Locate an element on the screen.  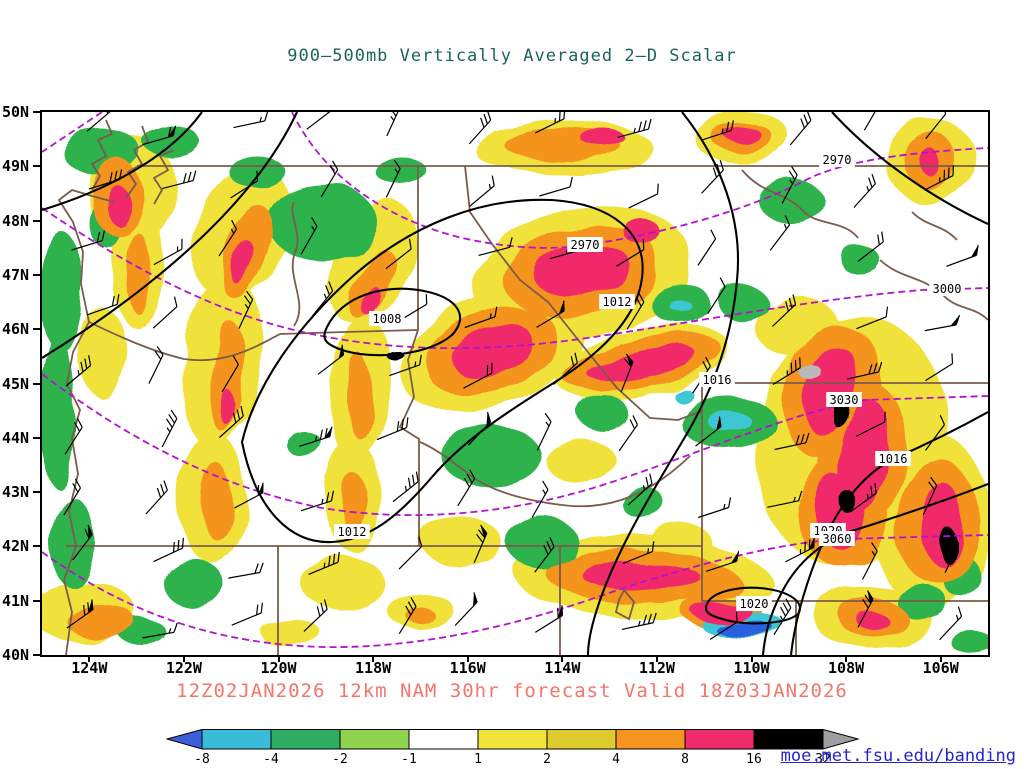
lat-label-47N: 47N is located at coordinates (16, 274).